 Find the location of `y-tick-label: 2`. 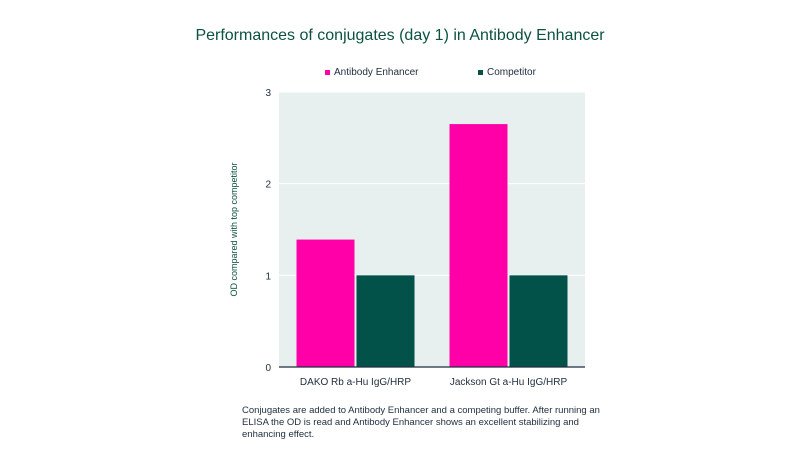

y-tick-label: 2 is located at coordinates (268, 185).